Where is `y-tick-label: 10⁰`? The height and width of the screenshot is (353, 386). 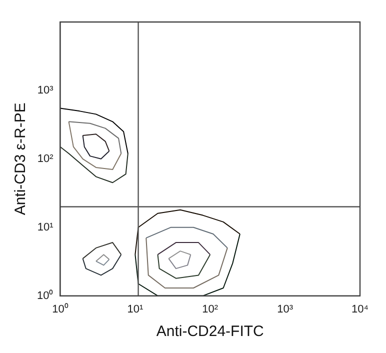
y-tick-label: 10⁰ is located at coordinates (45, 295).